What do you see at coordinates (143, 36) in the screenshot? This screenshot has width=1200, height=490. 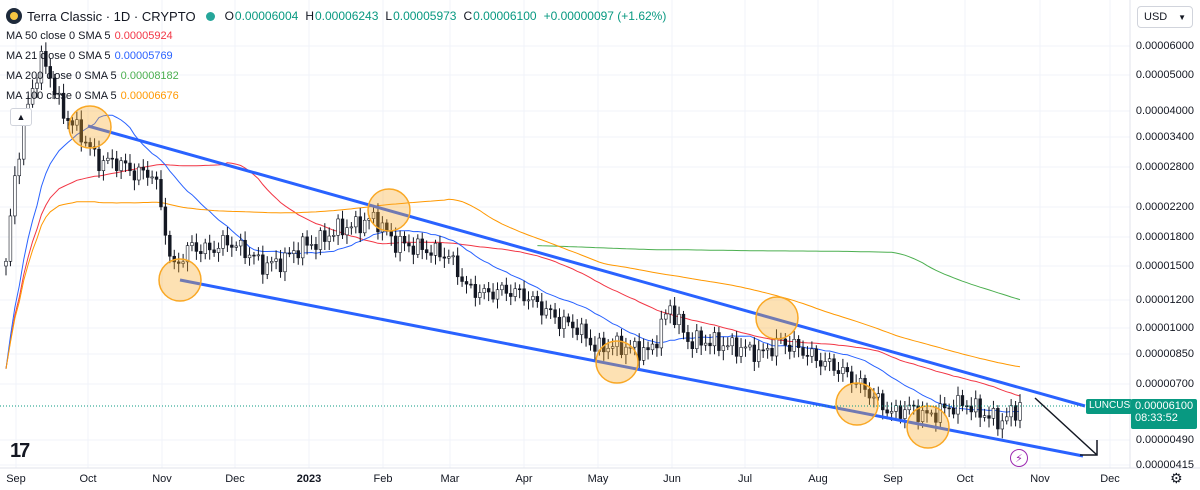 I see `ma-value: 0.00005924` at bounding box center [143, 36].